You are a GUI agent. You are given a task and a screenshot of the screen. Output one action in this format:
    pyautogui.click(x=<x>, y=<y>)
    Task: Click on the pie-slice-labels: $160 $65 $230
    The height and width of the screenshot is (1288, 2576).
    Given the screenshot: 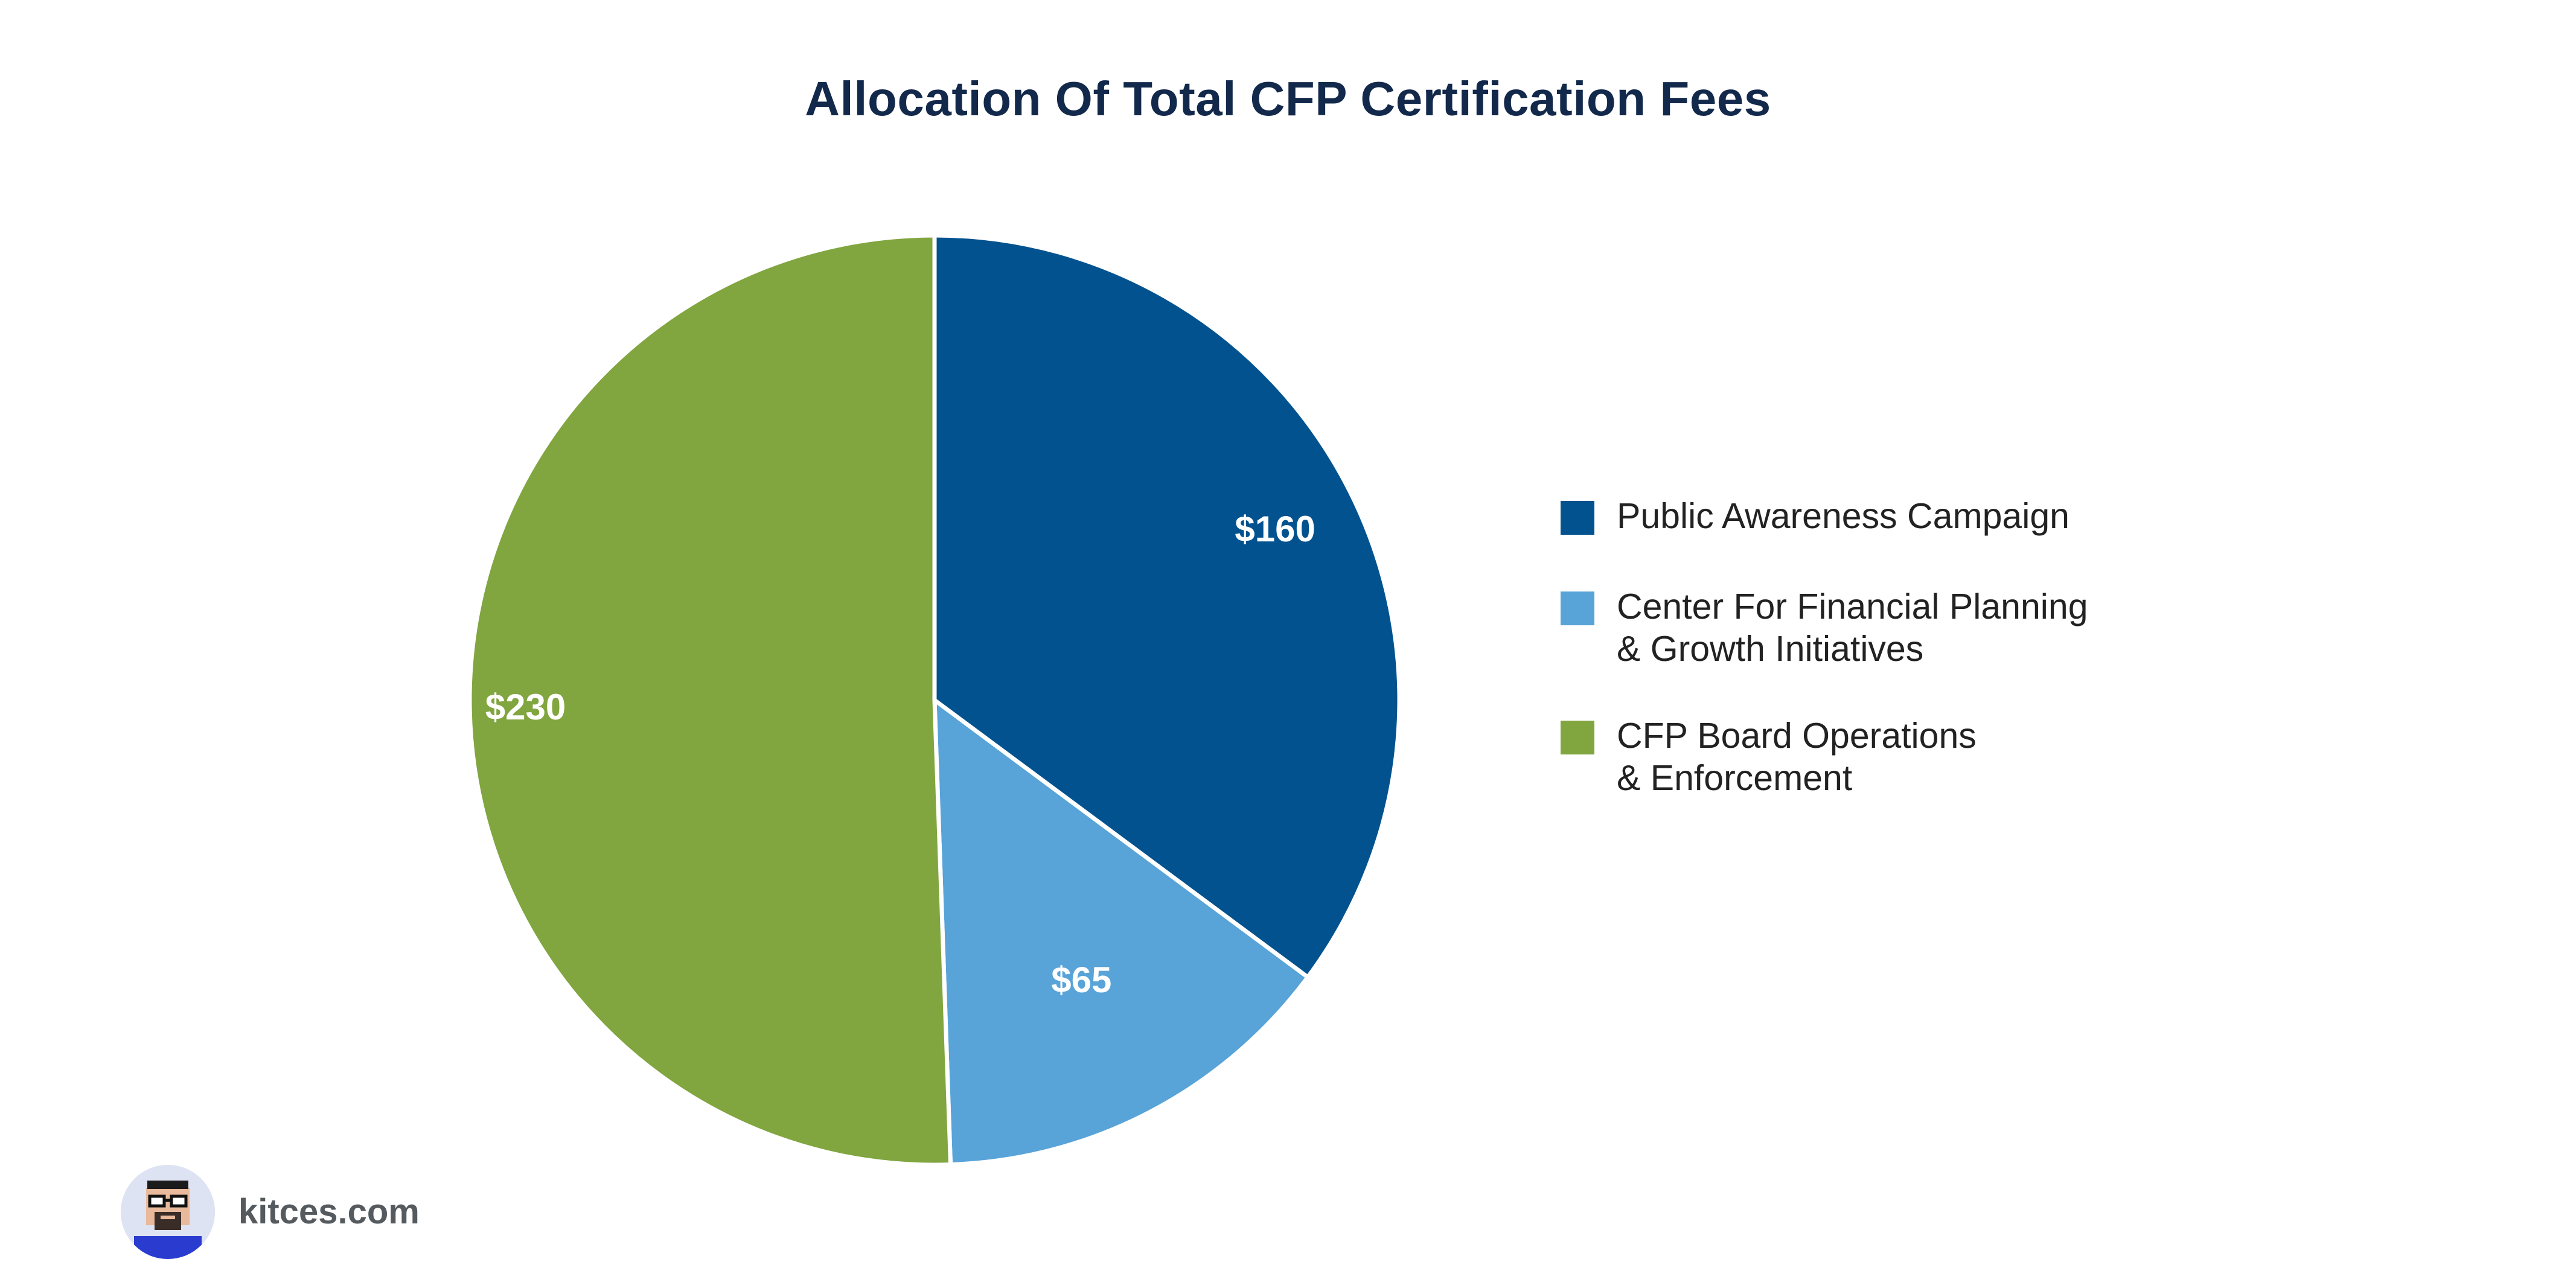 What is the action you would take?
    pyautogui.click(x=900, y=754)
    